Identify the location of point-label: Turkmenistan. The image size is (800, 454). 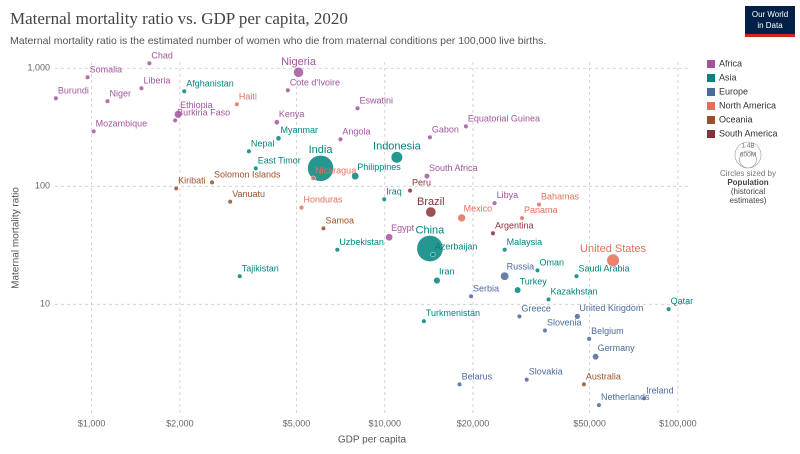
(453, 313).